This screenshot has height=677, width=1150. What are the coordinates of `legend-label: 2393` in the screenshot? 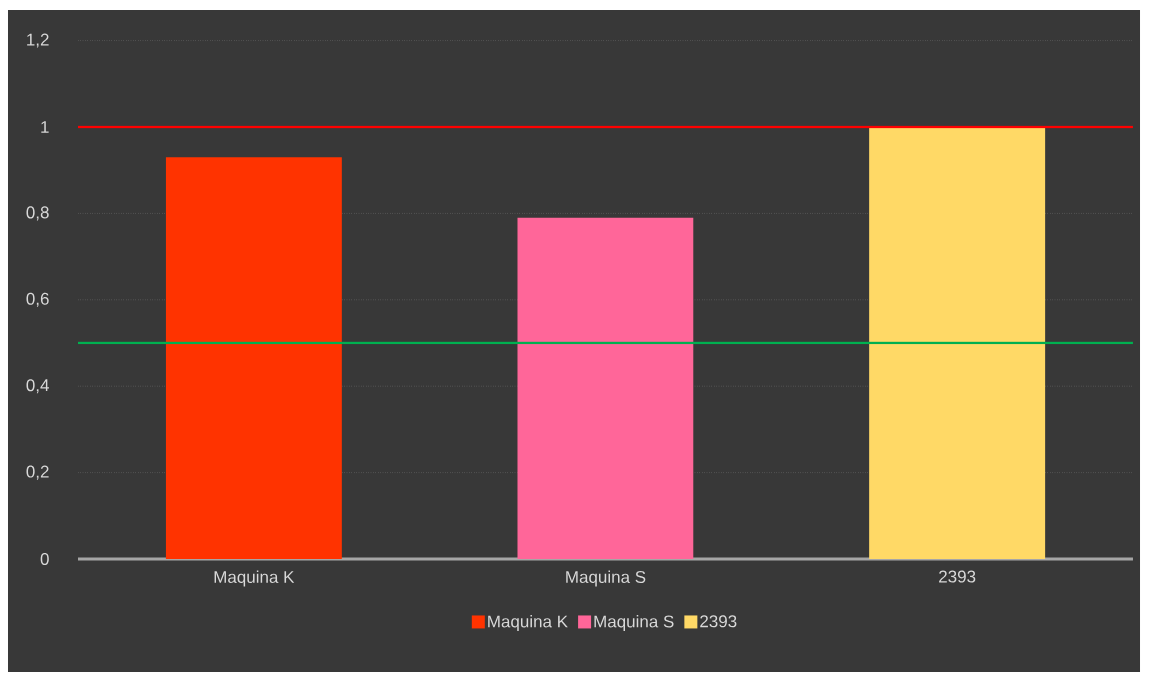 It's located at (718, 621).